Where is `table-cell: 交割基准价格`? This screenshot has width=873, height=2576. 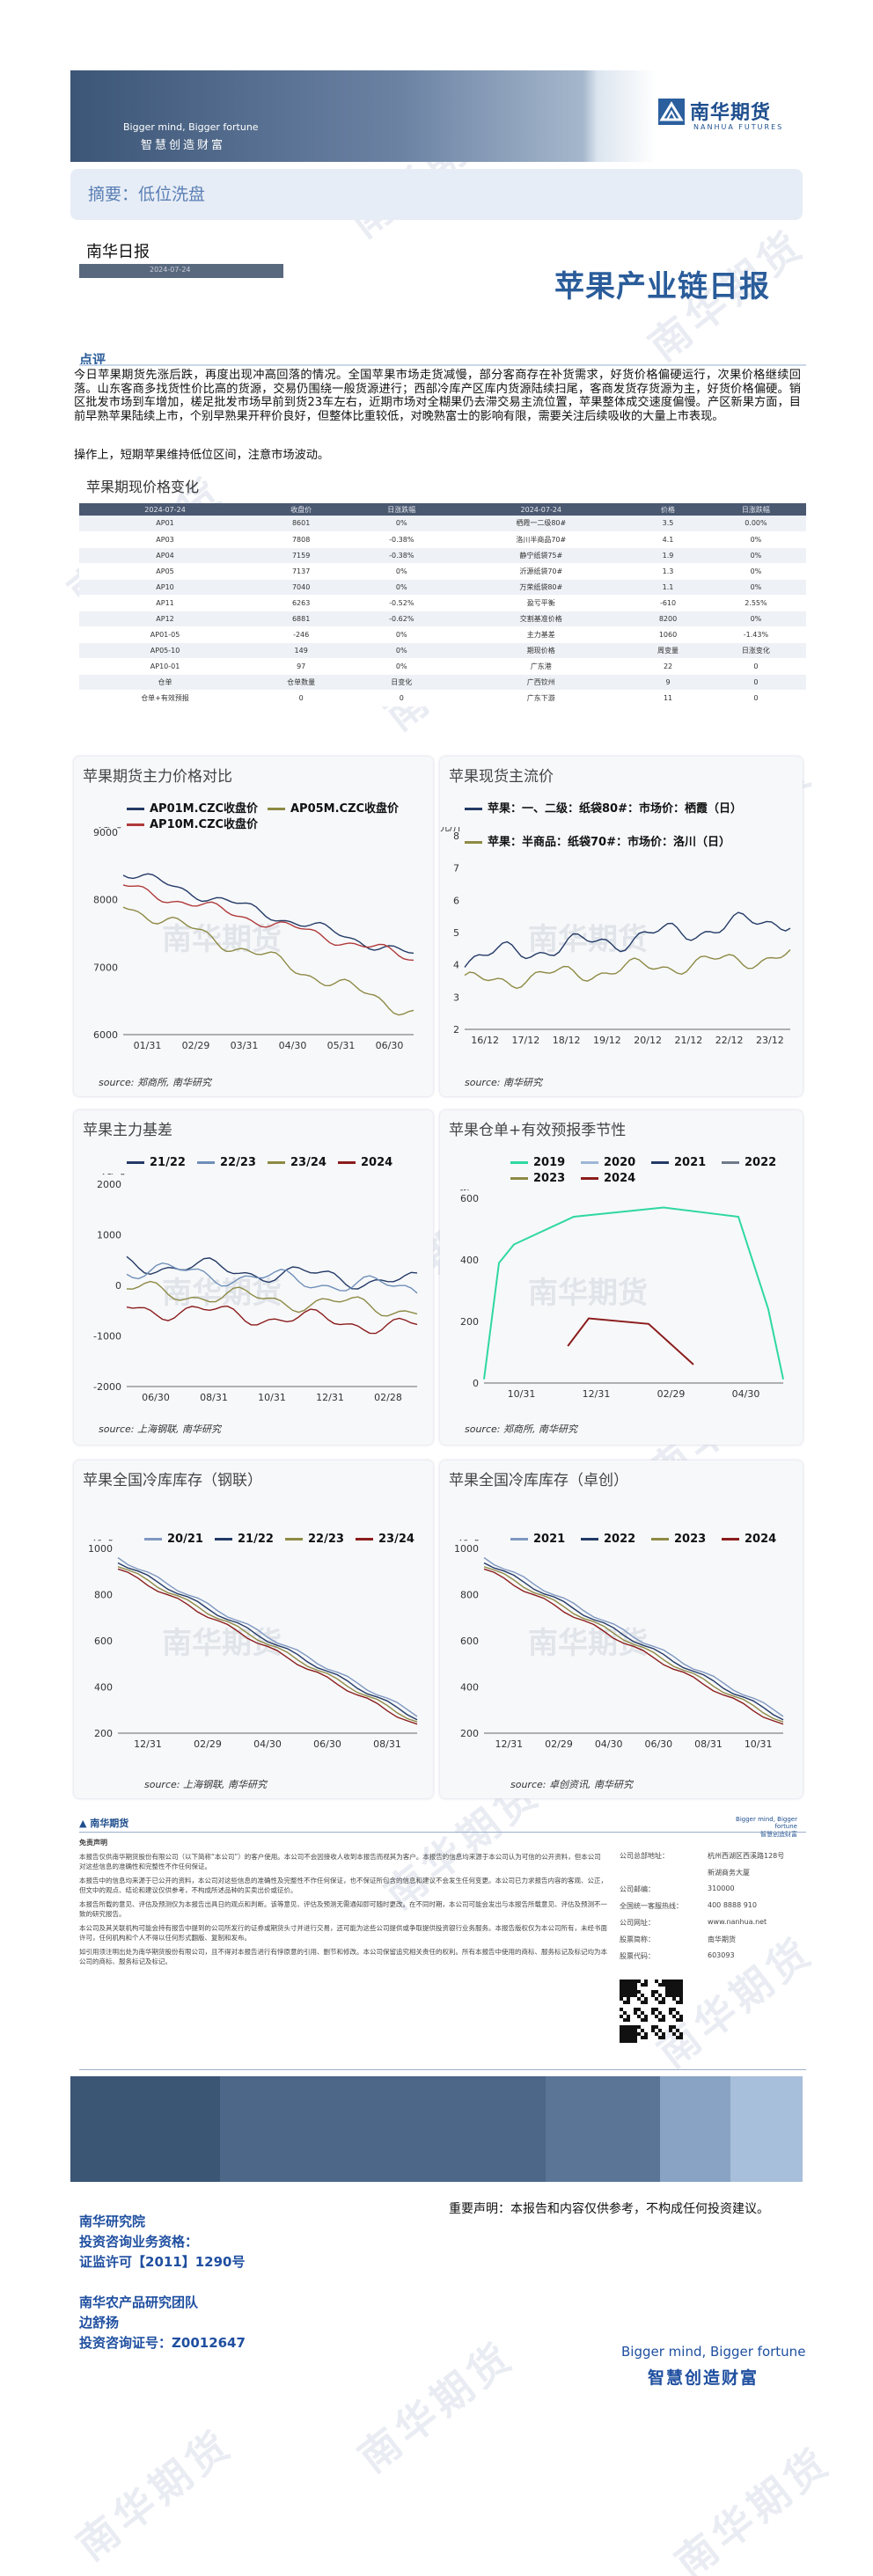 table-cell: 交割基准价格 is located at coordinates (541, 619).